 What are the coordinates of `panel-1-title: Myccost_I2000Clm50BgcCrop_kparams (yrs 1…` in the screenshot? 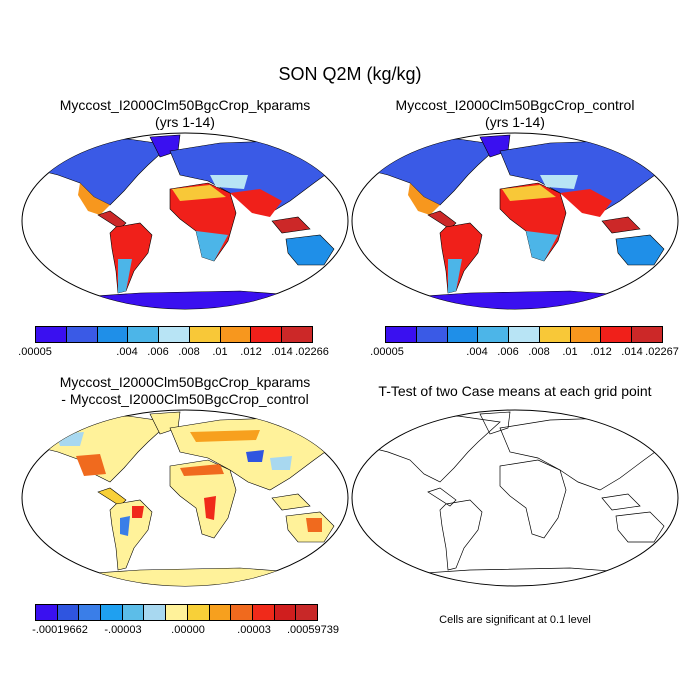 It's located at (185, 114).